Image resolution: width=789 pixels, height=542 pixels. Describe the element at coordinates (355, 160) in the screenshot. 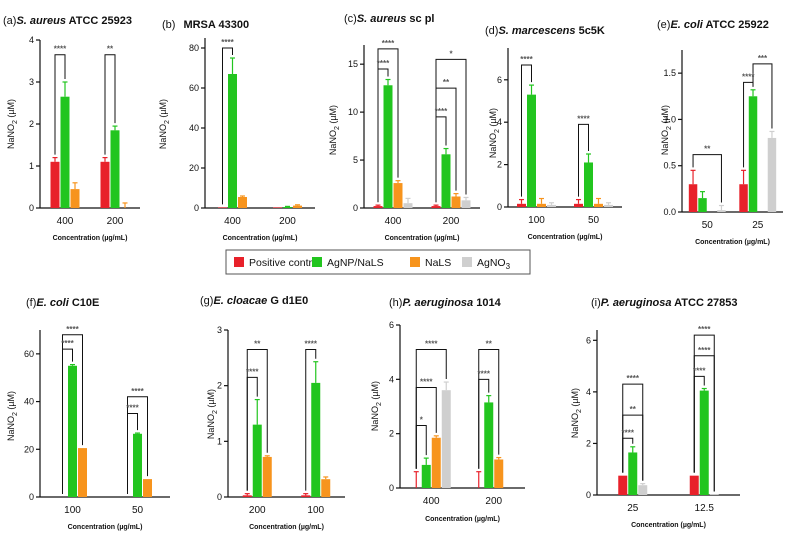

I see `y-tick-label: 5` at that location.